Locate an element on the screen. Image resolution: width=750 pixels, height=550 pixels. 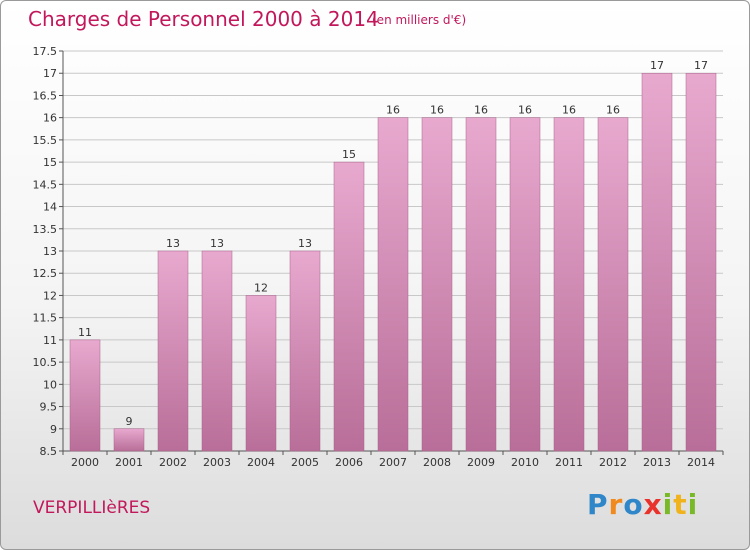
y-tick-label: 16.5 is located at coordinates (45, 95).